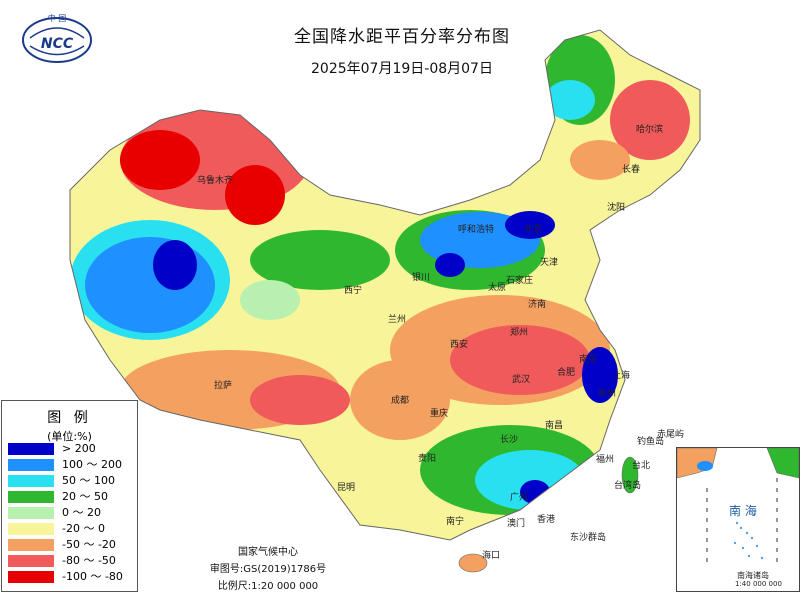 This screenshot has height=599, width=804. Describe the element at coordinates (753, 575) in the screenshot. I see `inset-islands-label: 南海诸岛` at that location.